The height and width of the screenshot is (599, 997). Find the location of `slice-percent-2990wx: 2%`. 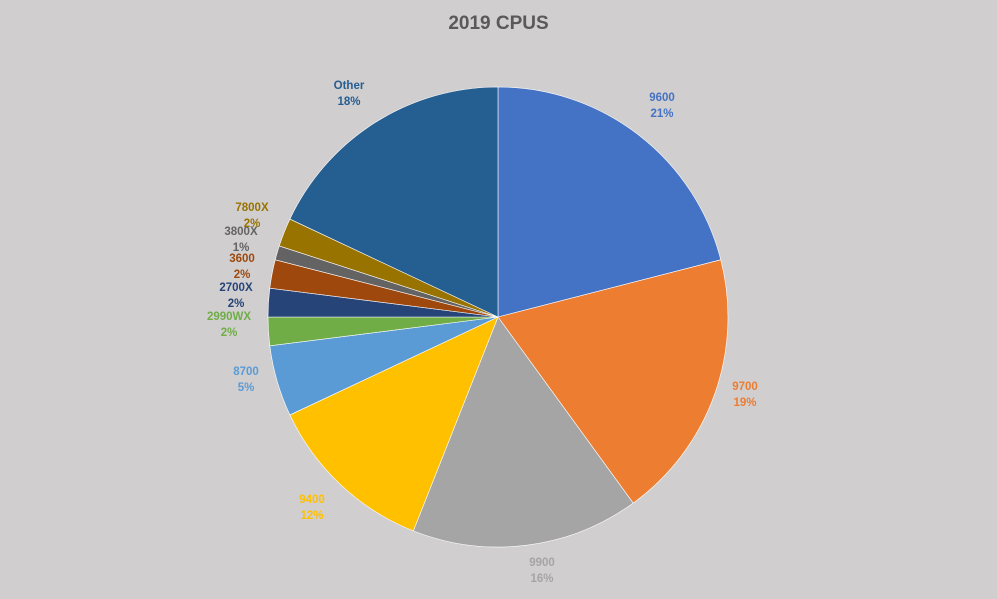

slice-percent-2990wx: 2% is located at coordinates (229, 333).